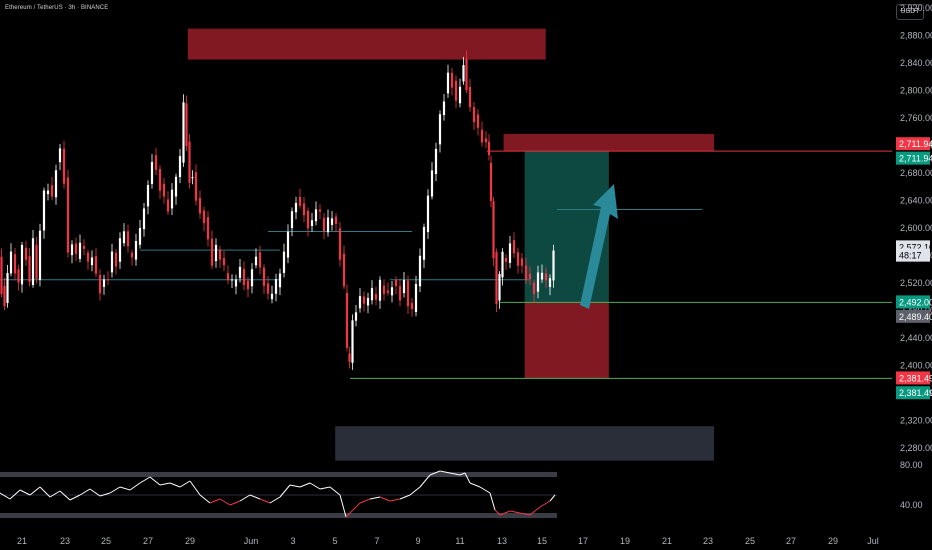 This screenshot has height=550, width=932. I want to click on price-tick-label: 2,800.00, so click(916, 91).